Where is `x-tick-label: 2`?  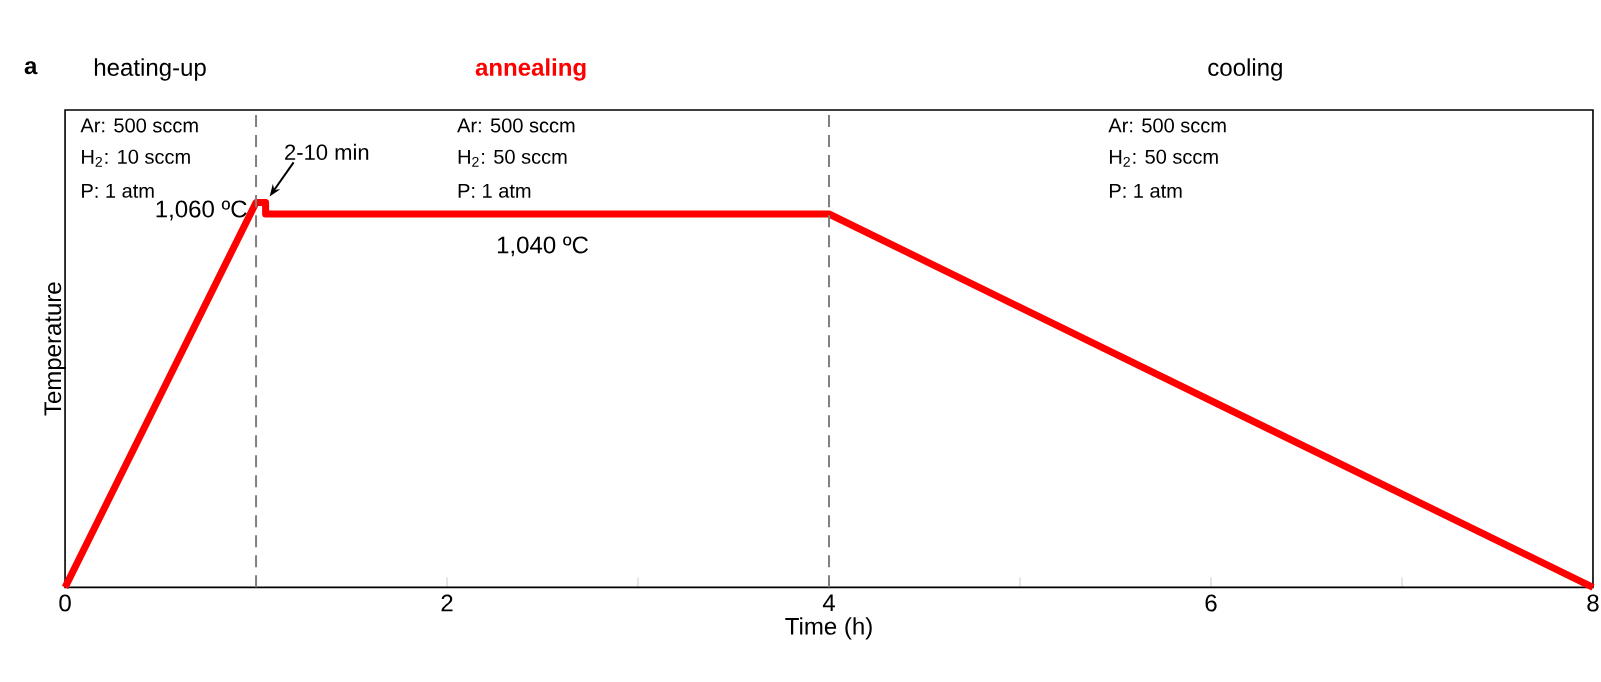
x-tick-label: 2 is located at coordinates (447, 602).